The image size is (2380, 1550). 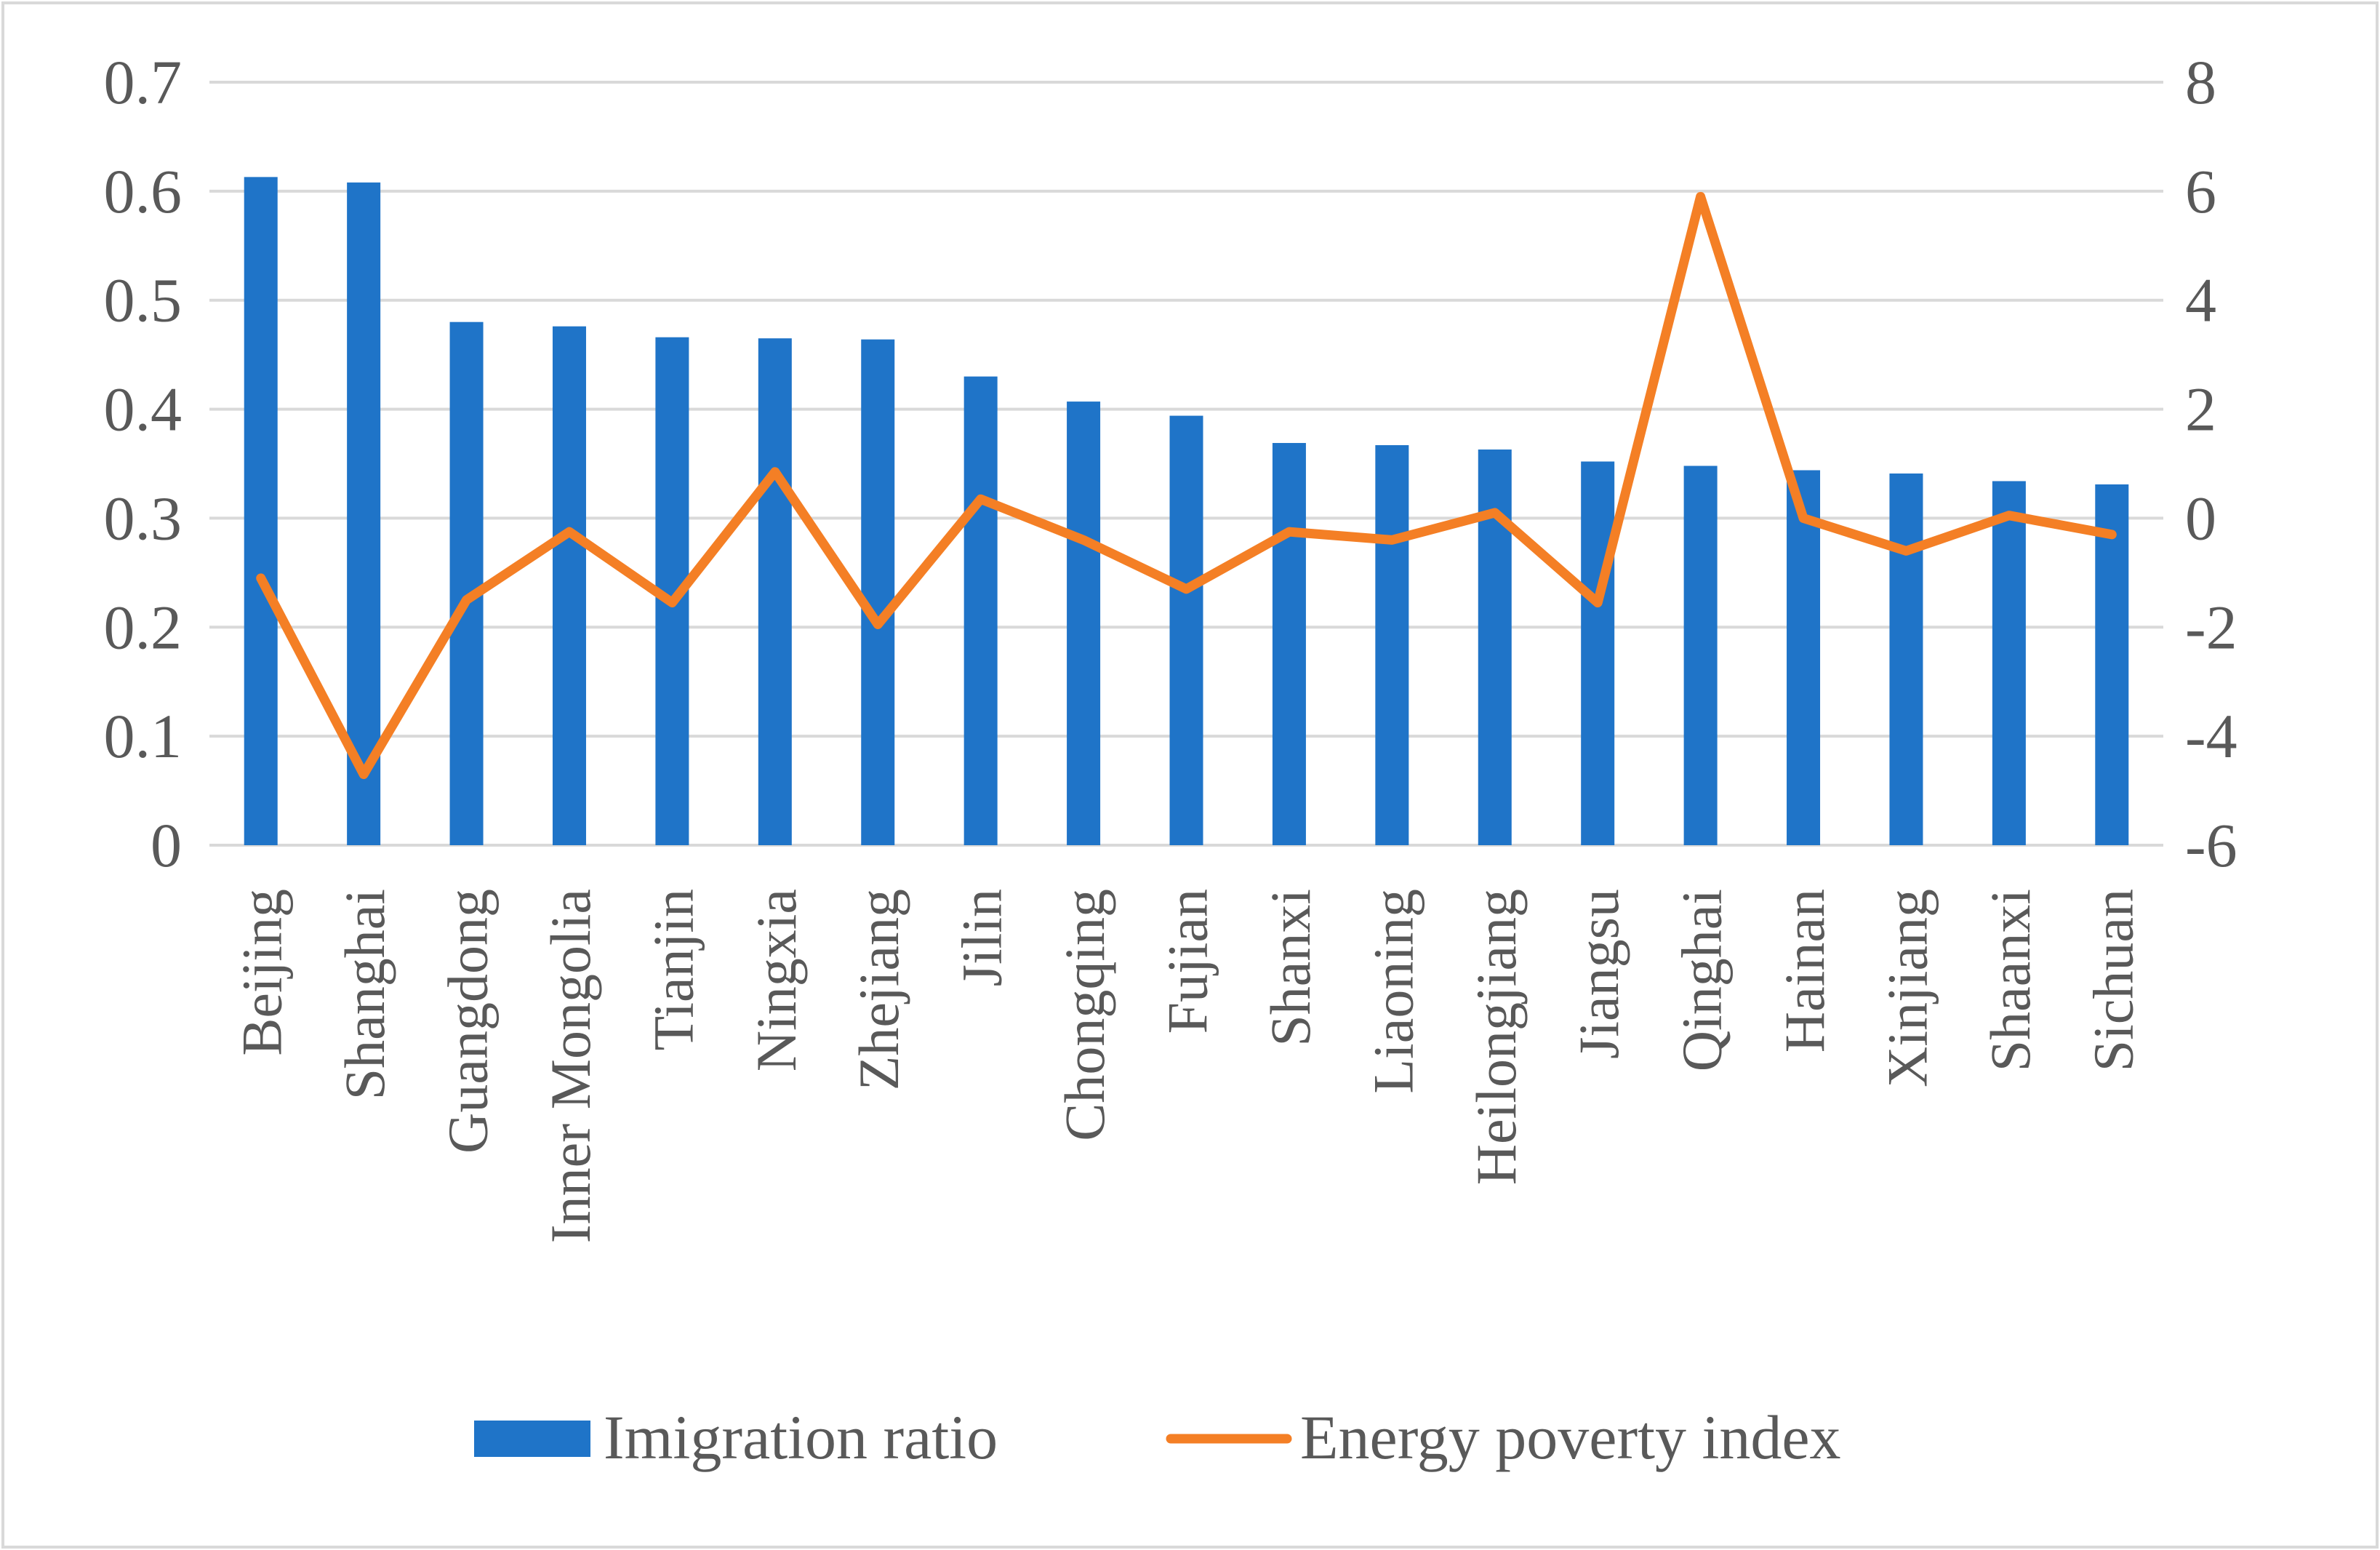 What do you see at coordinates (2200, 300) in the screenshot?
I see `right-y-tick-label: 4` at bounding box center [2200, 300].